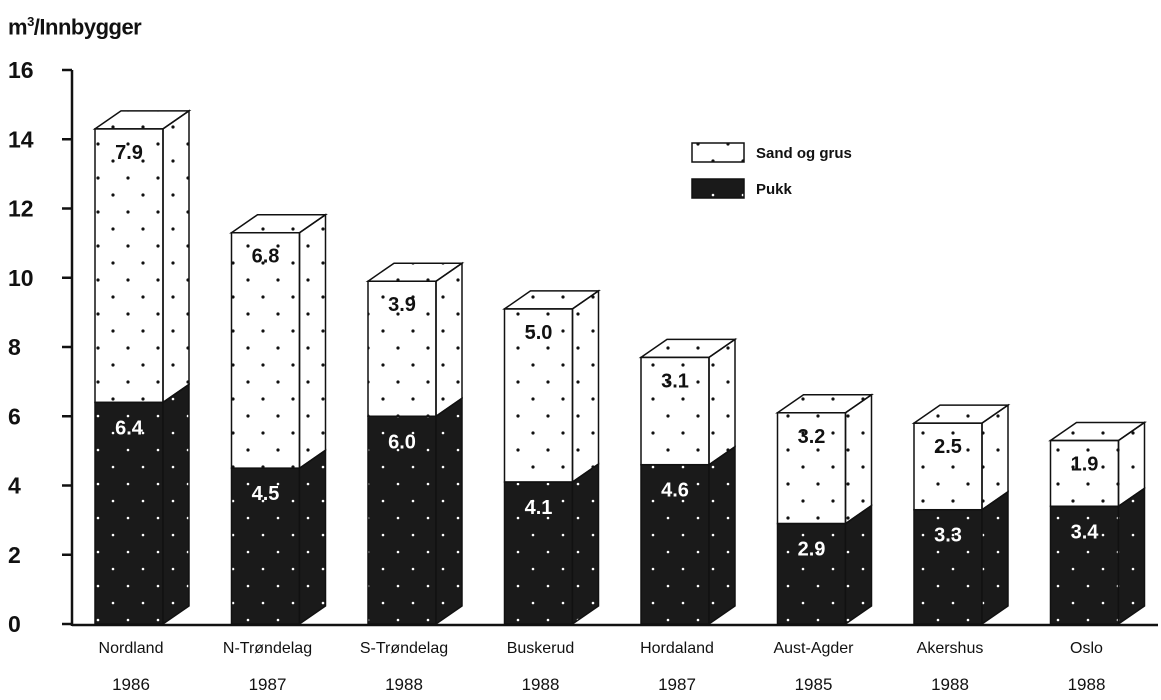 The width and height of the screenshot is (1161, 700). Describe the element at coordinates (539, 508) in the screenshot. I see `data-label-pukk: 4.1` at that location.